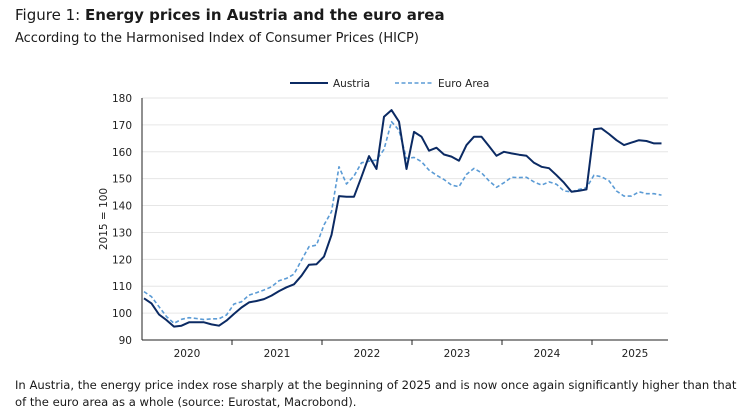  I want to click on figure-label: Figure 1:, so click(48, 15).